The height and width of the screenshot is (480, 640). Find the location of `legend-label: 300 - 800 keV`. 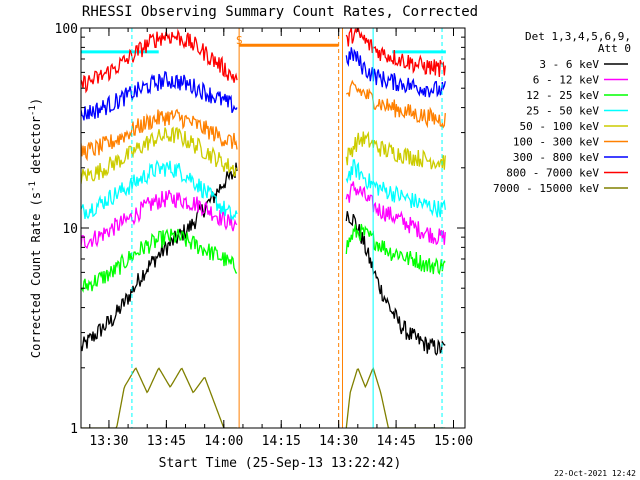

legend-label: 300 - 800 keV is located at coordinates (556, 157).